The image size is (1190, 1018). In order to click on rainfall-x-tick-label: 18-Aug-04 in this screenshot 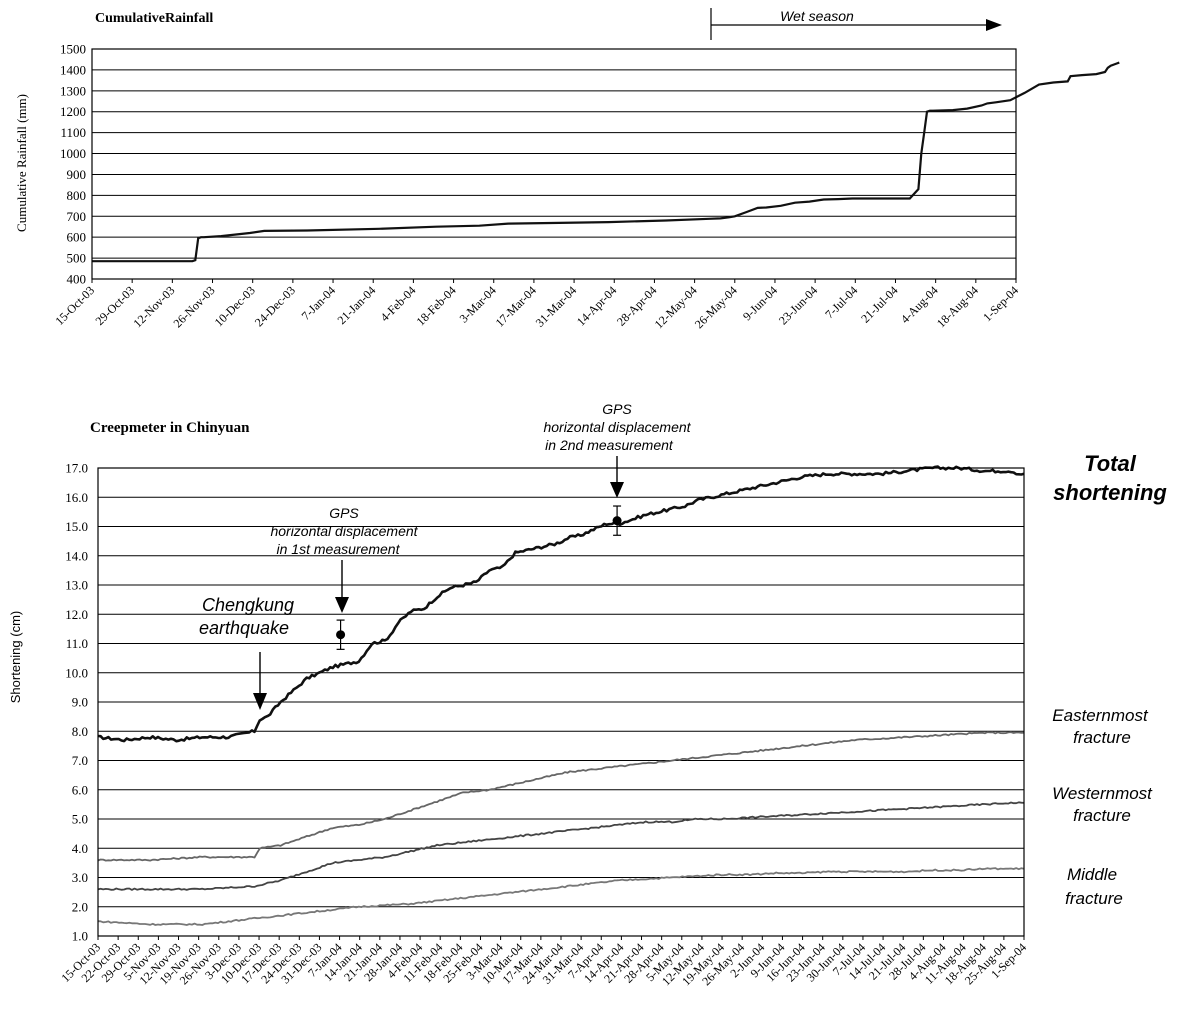, I will do `click(957, 306)`.